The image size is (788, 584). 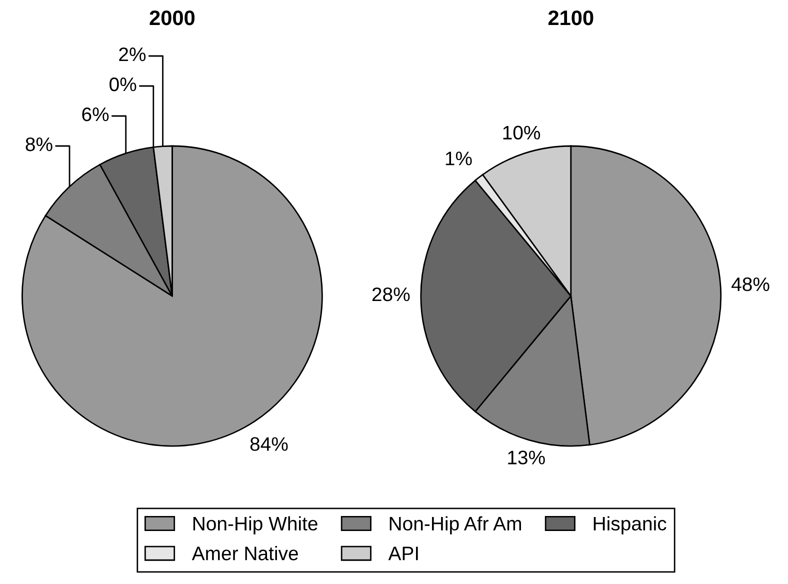 I want to click on data-label: 84%, so click(x=269, y=444).